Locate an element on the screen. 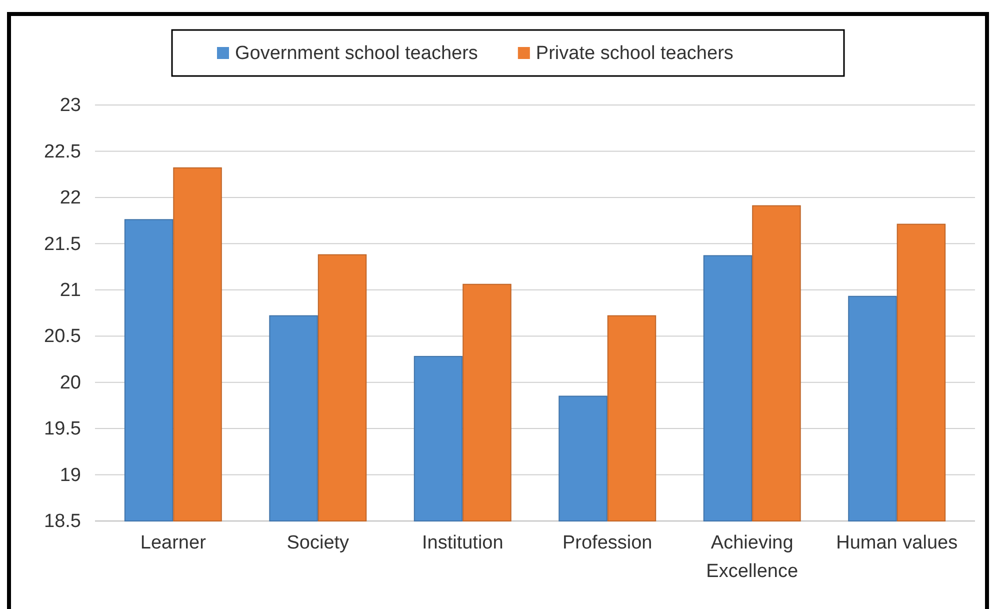  y-tick-label: 22.5 is located at coordinates (62, 151).